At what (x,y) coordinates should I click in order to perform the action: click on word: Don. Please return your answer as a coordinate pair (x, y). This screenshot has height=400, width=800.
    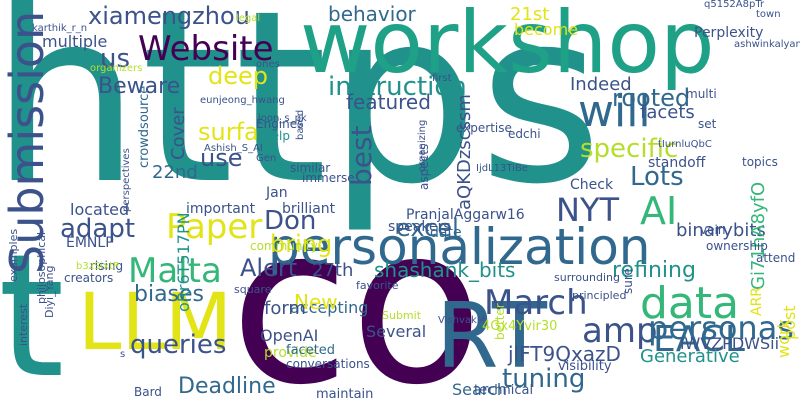
    Looking at the image, I should click on (290, 221).